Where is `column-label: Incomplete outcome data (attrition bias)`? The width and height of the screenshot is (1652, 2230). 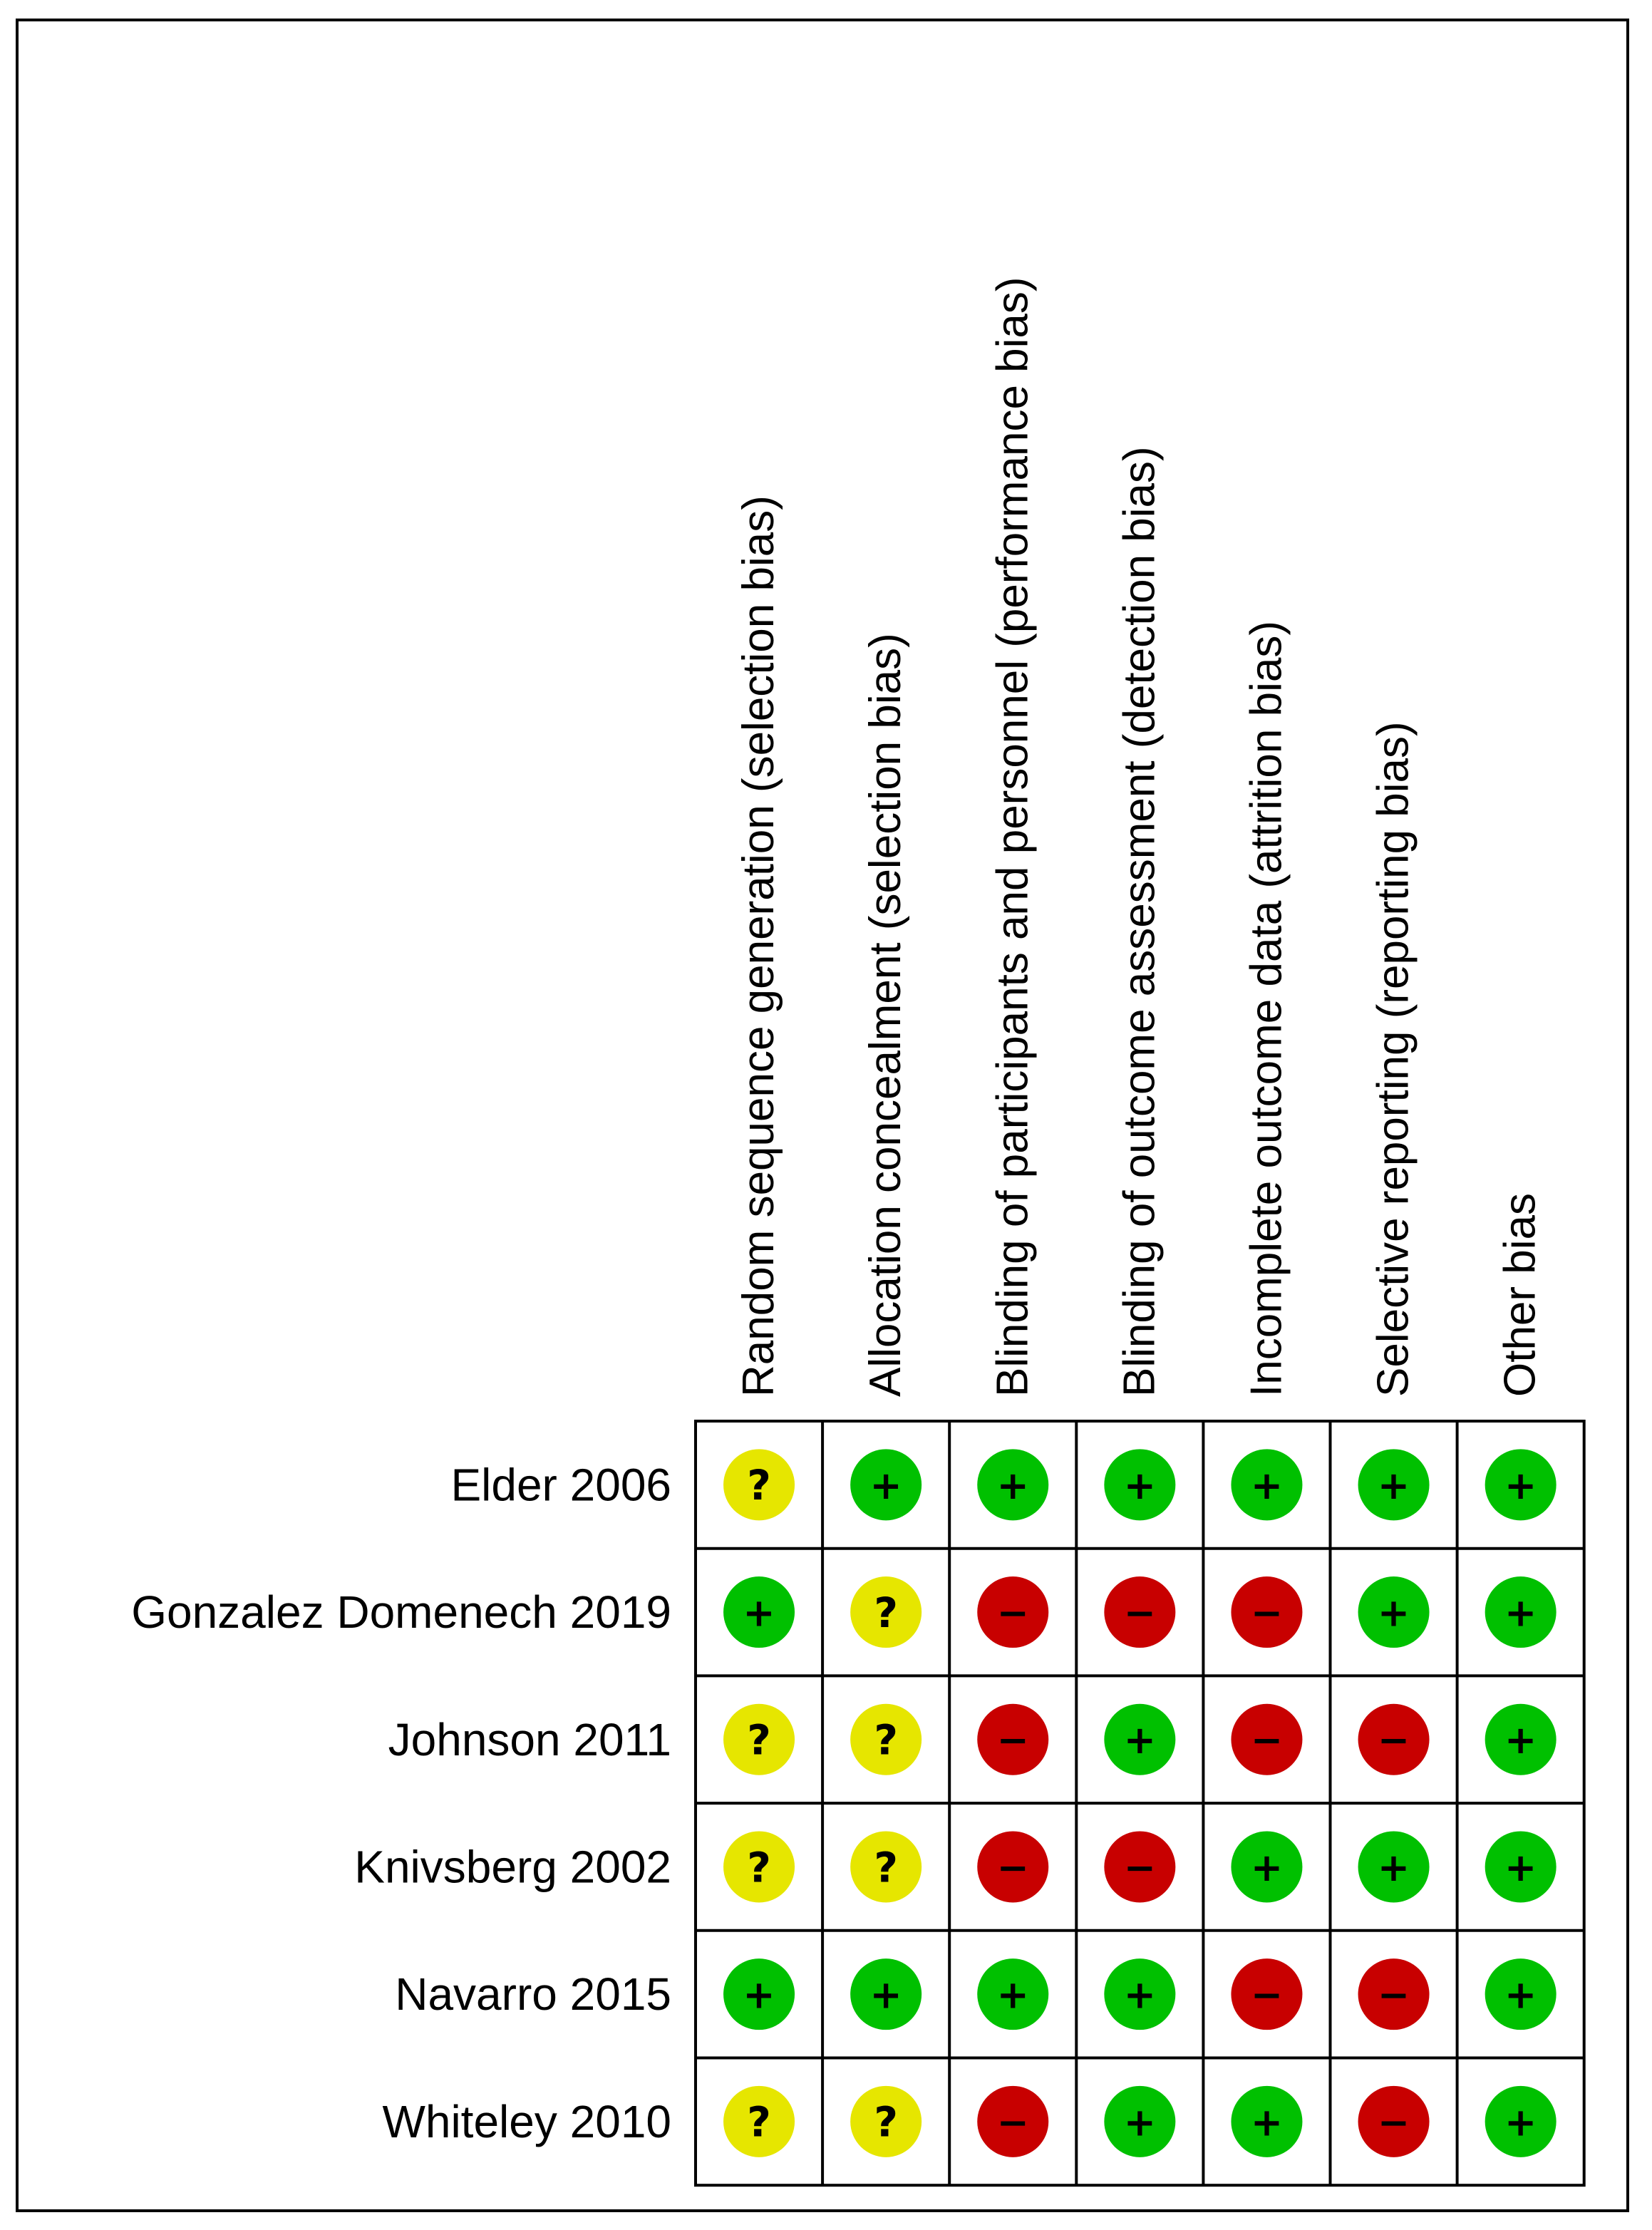
column-label: Incomplete outcome data (attrition bias) is located at coordinates (1266, 1009).